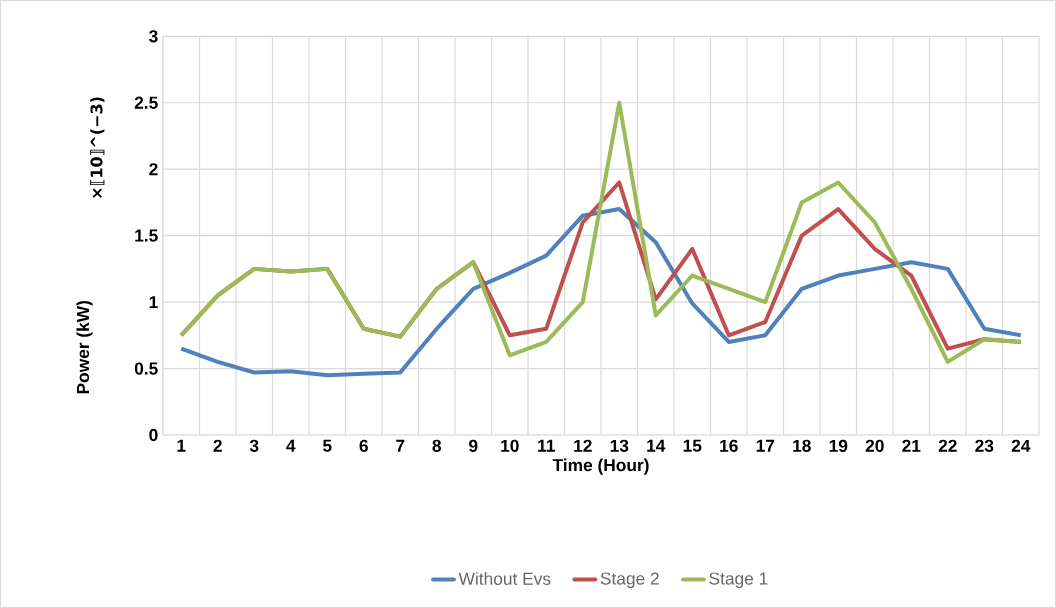 This screenshot has width=1056, height=608. What do you see at coordinates (619, 446) in the screenshot?
I see `x-tick-label: 13` at bounding box center [619, 446].